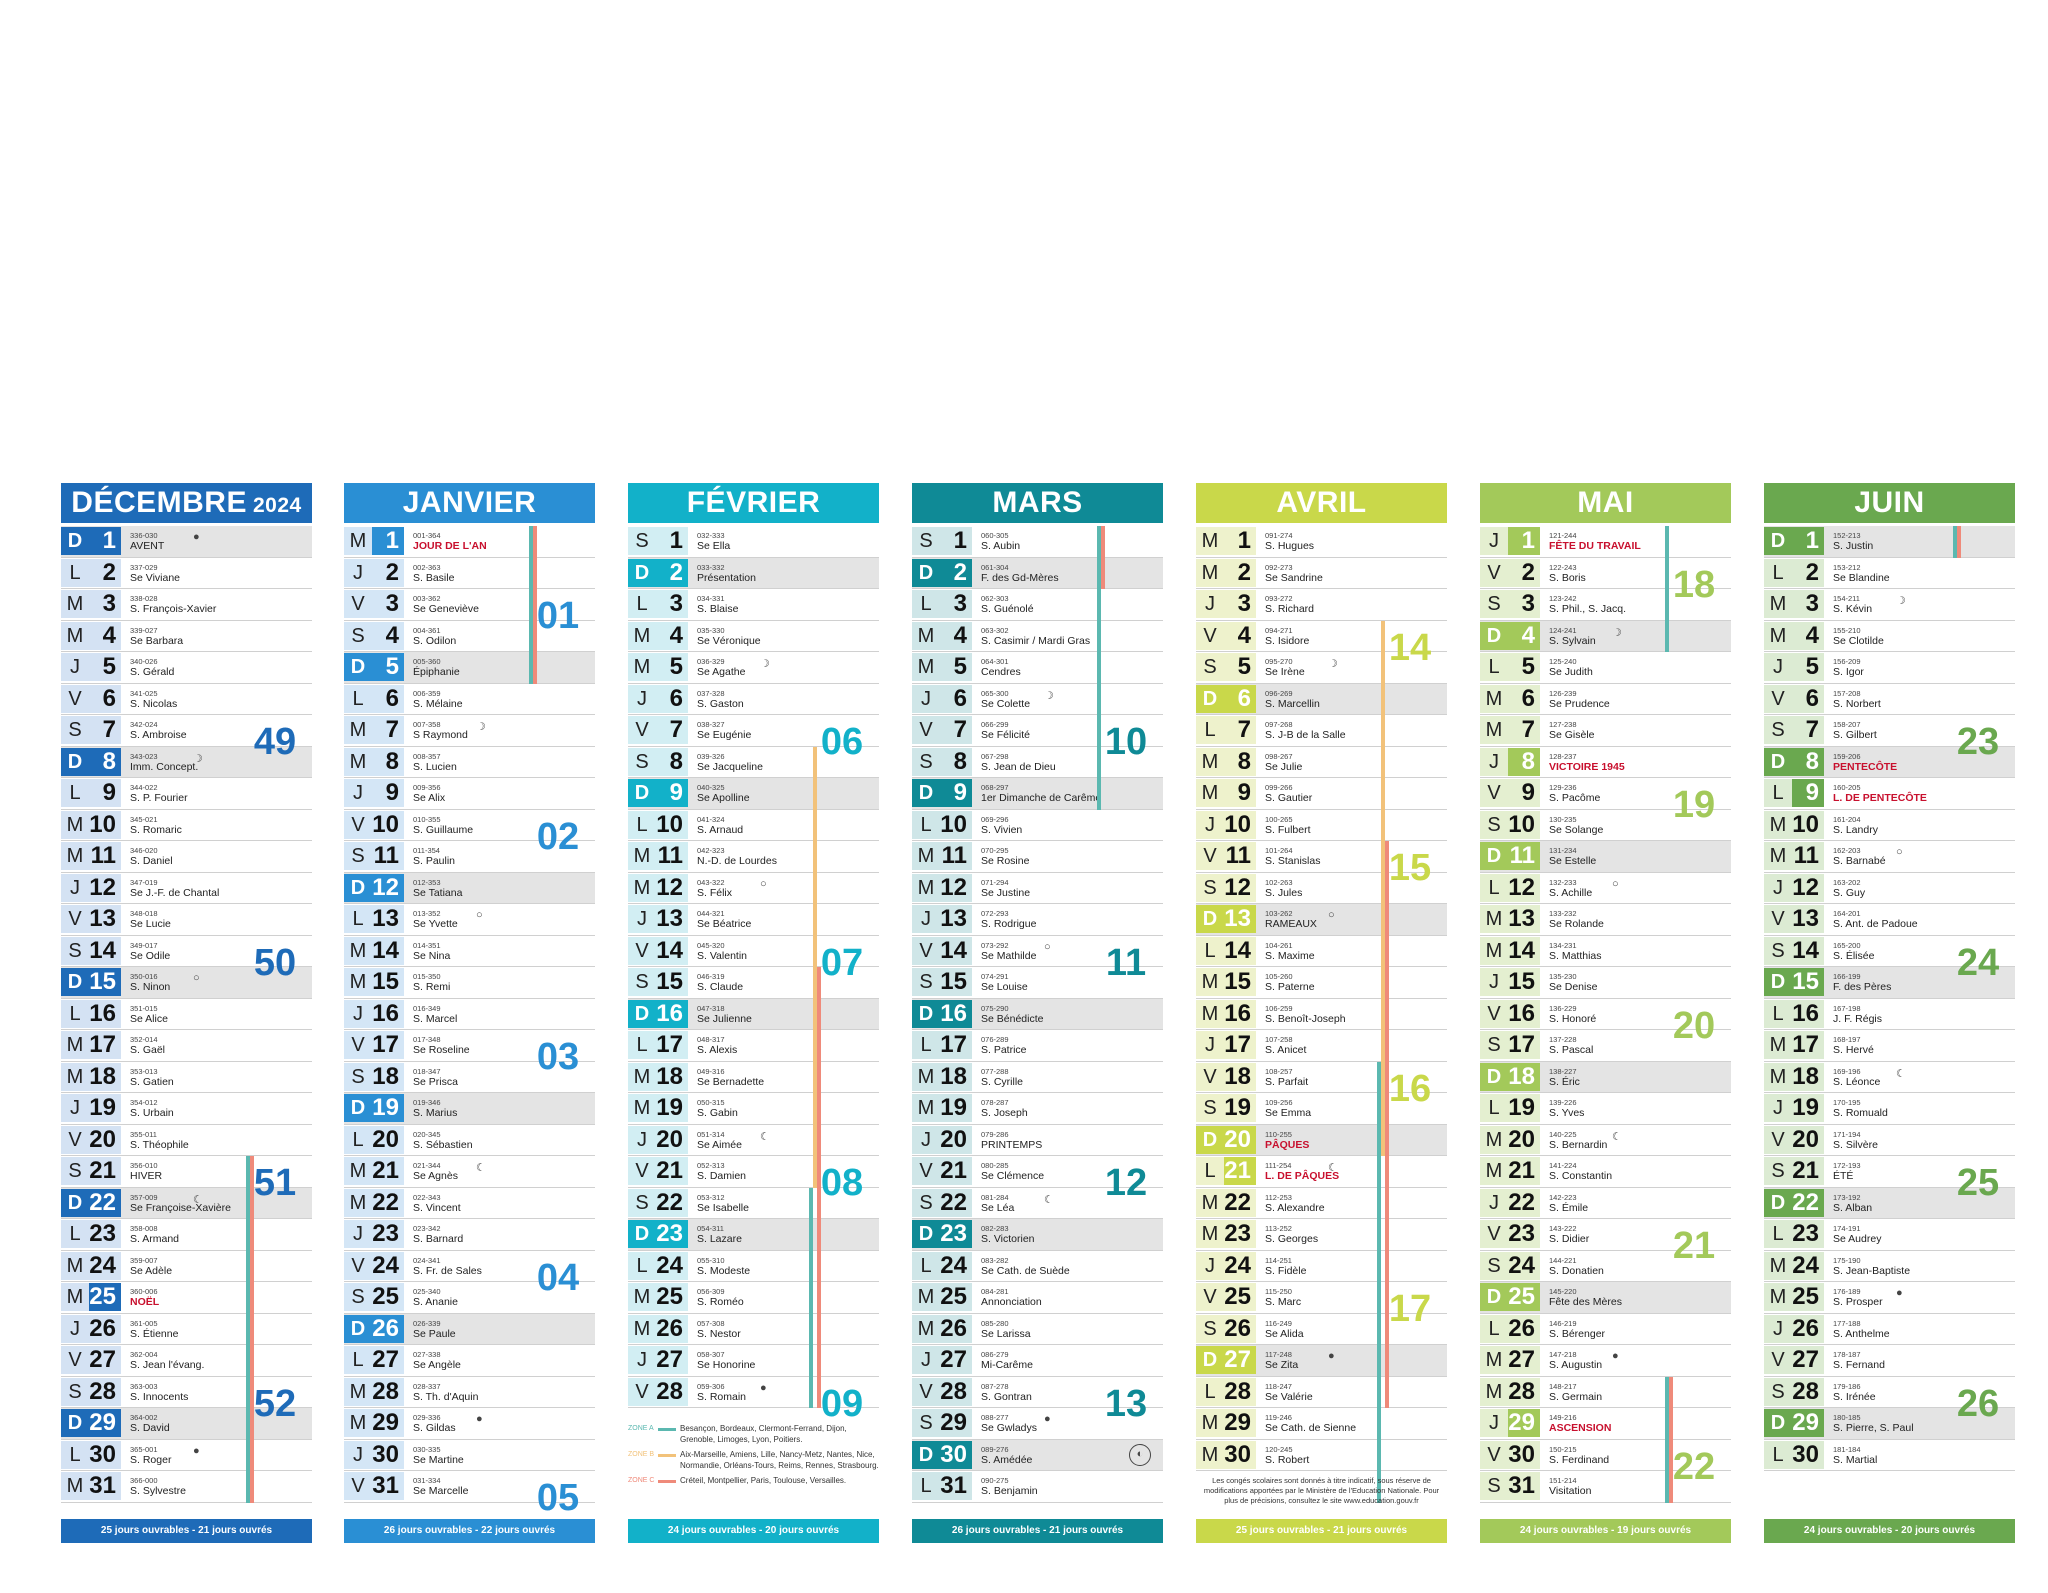 The width and height of the screenshot is (2048, 1593). I want to click on day-of-year: 061-304, so click(995, 567).